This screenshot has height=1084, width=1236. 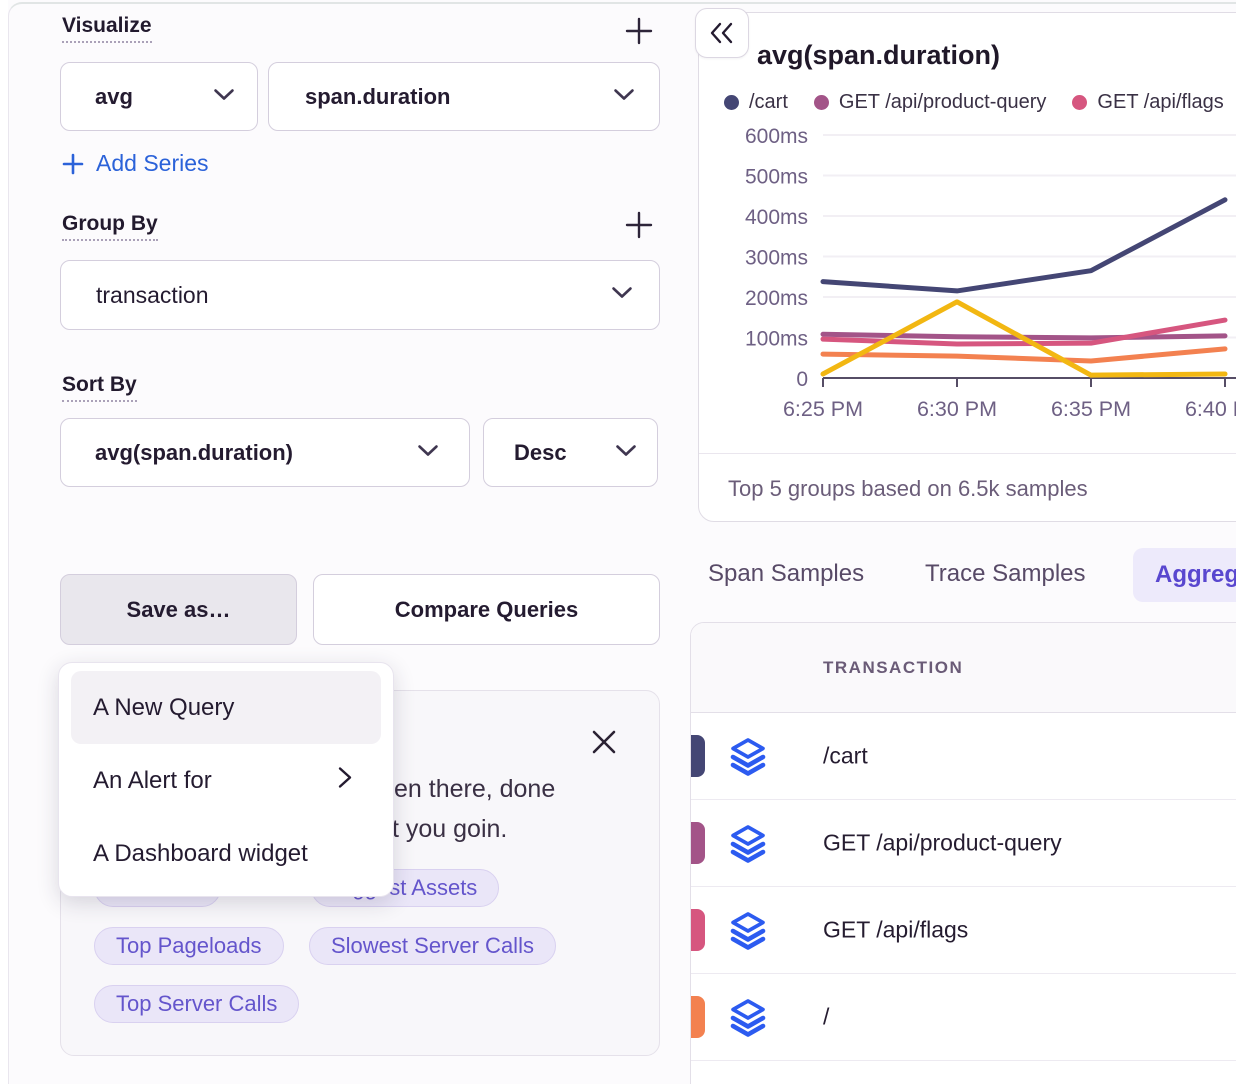 What do you see at coordinates (957, 409) in the screenshot?
I see `svg-text: 6:30 PM` at bounding box center [957, 409].